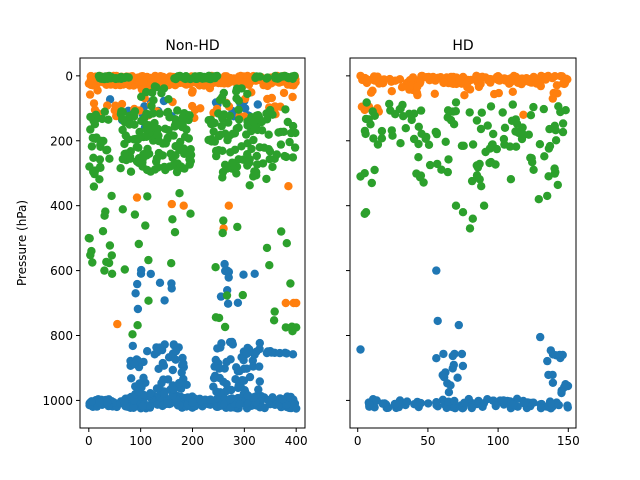  I want to click on x-tick-label: 300, so click(244, 441).